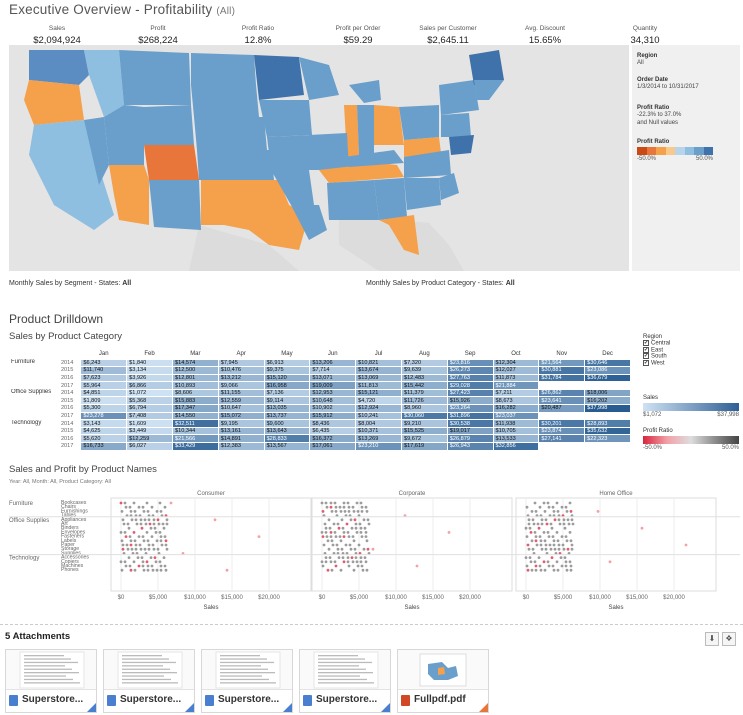 The height and width of the screenshot is (715, 743). What do you see at coordinates (607, 393) in the screenshot?
I see `heatmap-cell: $18,006` at bounding box center [607, 393].